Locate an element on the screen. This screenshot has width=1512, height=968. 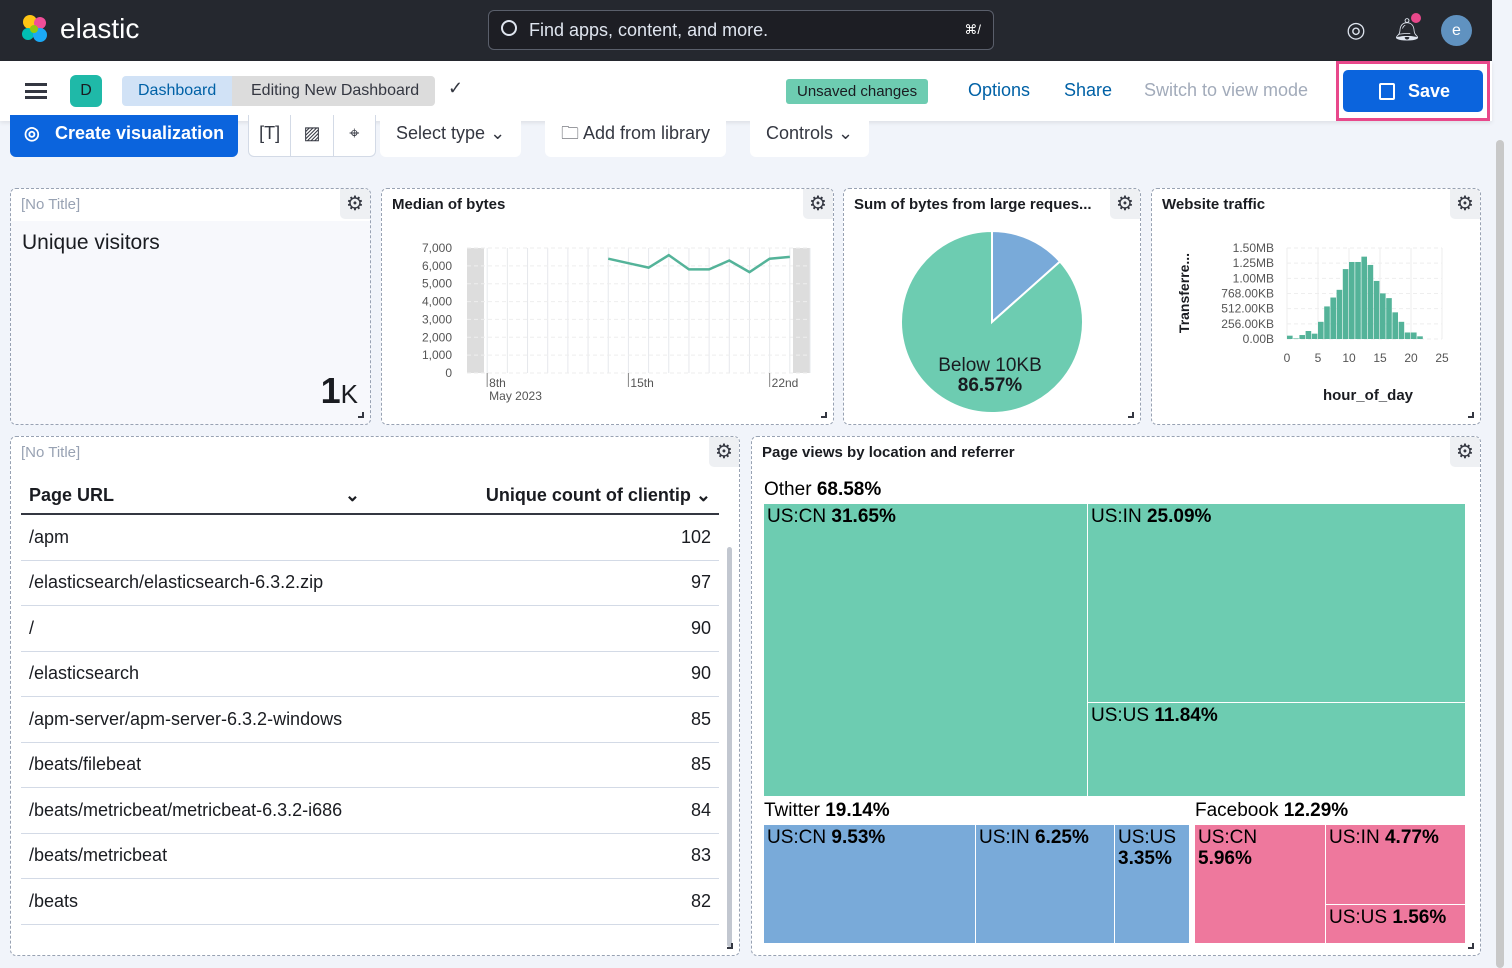
count-cell: 90 is located at coordinates (700, 673).